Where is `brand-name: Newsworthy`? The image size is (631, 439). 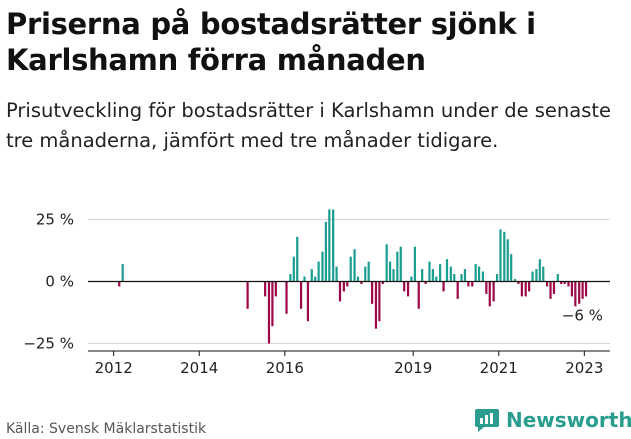
brand-name: Newsworthy is located at coordinates (568, 420).